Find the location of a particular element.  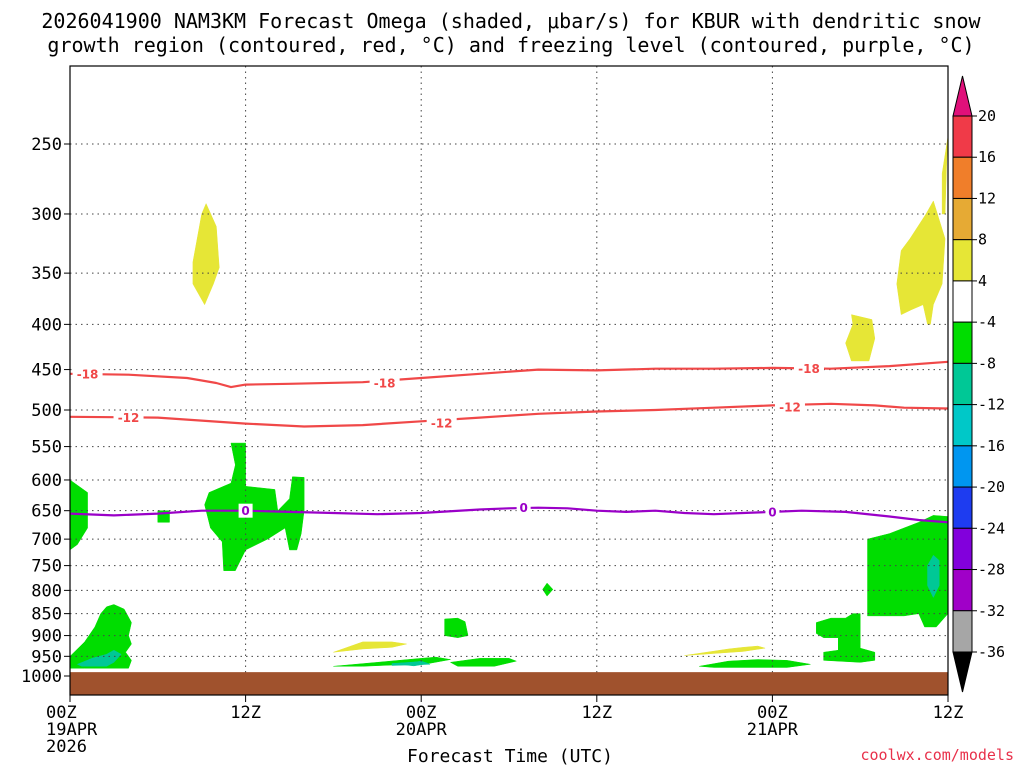

y-tick-label: 400 is located at coordinates (46, 325).